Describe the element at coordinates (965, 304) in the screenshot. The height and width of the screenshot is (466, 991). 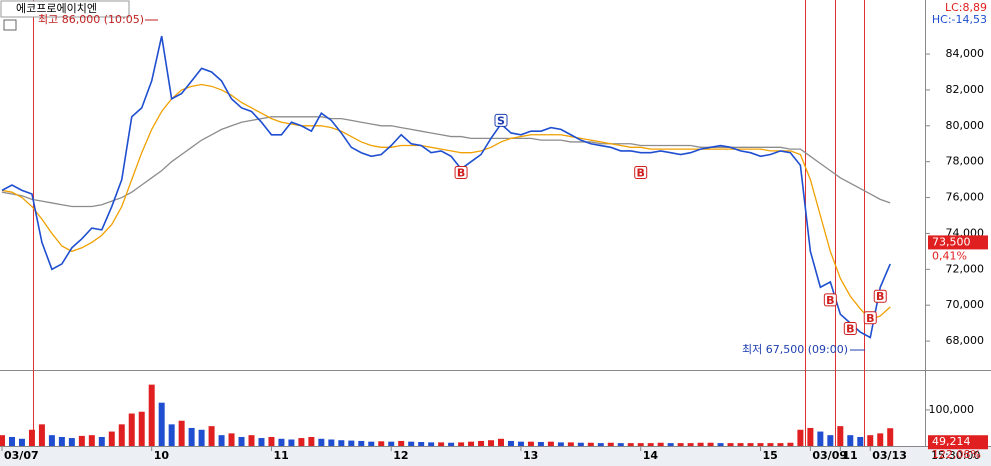
I see `y-tick-label: 70,000` at that location.